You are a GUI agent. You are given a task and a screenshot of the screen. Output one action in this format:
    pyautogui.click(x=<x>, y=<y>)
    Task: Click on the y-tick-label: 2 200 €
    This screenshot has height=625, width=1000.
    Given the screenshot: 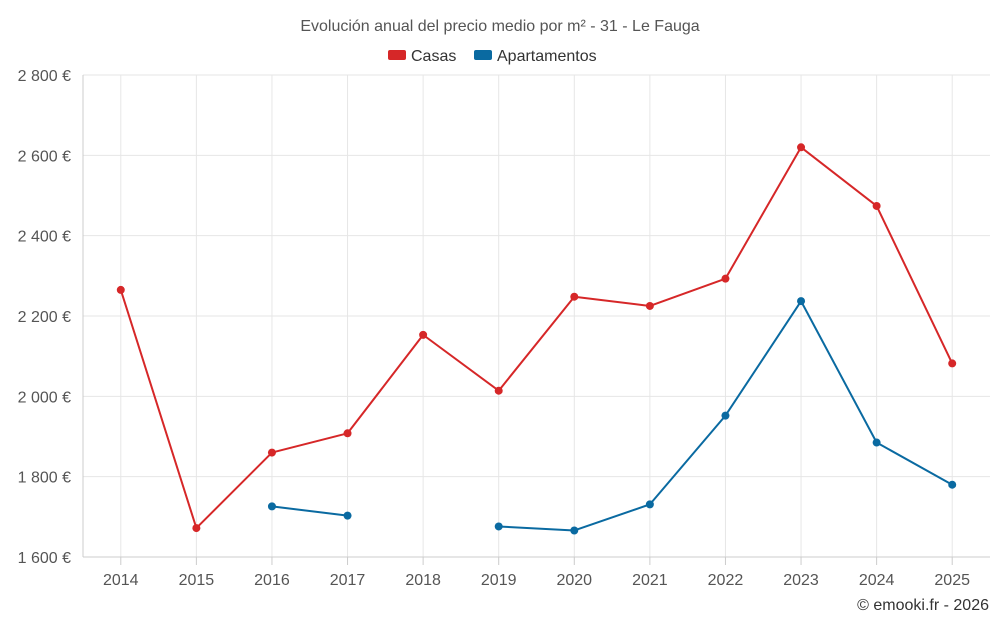 What is the action you would take?
    pyautogui.click(x=44, y=317)
    